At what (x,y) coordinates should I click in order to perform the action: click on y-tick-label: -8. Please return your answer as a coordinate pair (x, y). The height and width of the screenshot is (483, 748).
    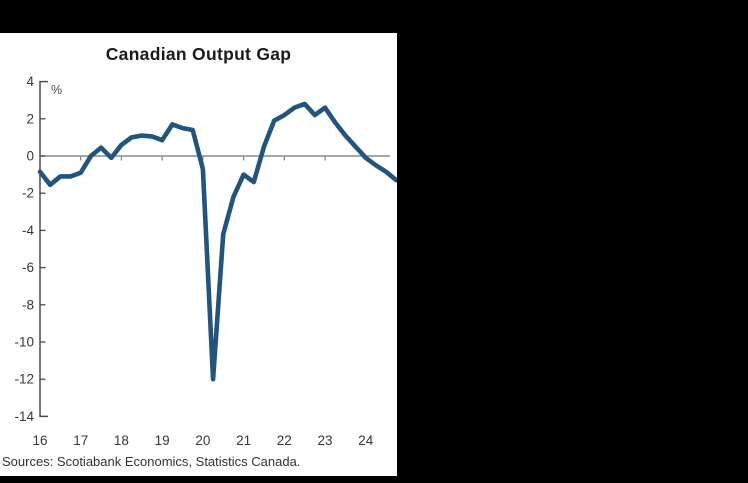
    Looking at the image, I should click on (28, 304).